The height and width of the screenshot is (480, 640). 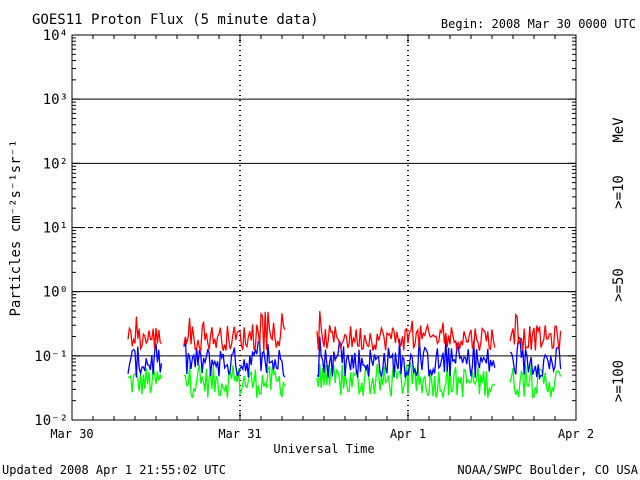 What do you see at coordinates (576, 434) in the screenshot?
I see `x-tick-label: Apr 2` at bounding box center [576, 434].